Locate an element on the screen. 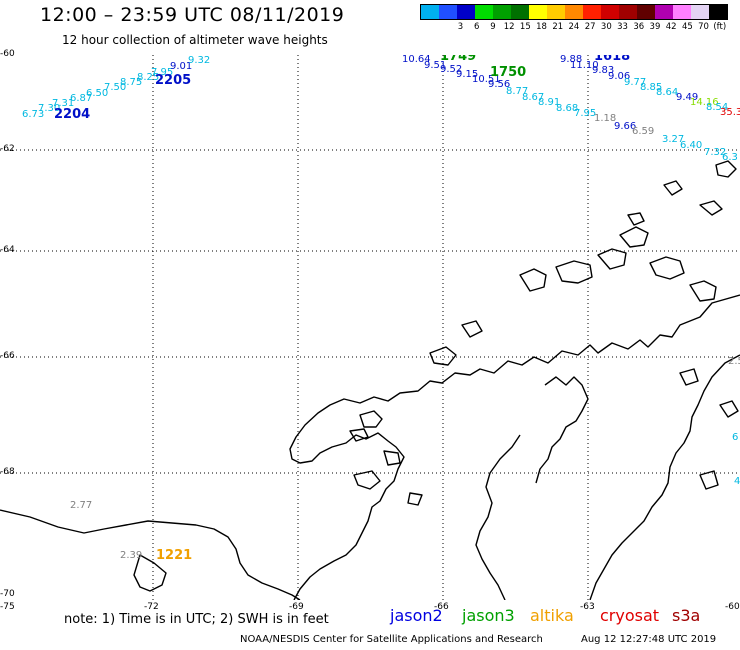  wave-height-value: 8.91 is located at coordinates (549, 102).